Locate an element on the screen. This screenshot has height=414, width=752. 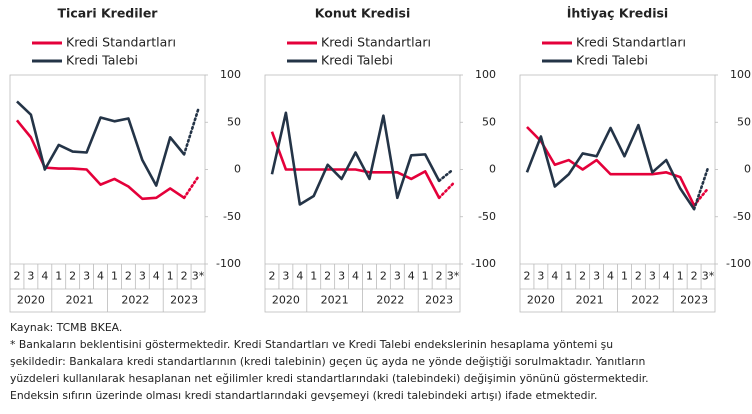
chart-title: Konut Kredisi is located at coordinates (362, 13).